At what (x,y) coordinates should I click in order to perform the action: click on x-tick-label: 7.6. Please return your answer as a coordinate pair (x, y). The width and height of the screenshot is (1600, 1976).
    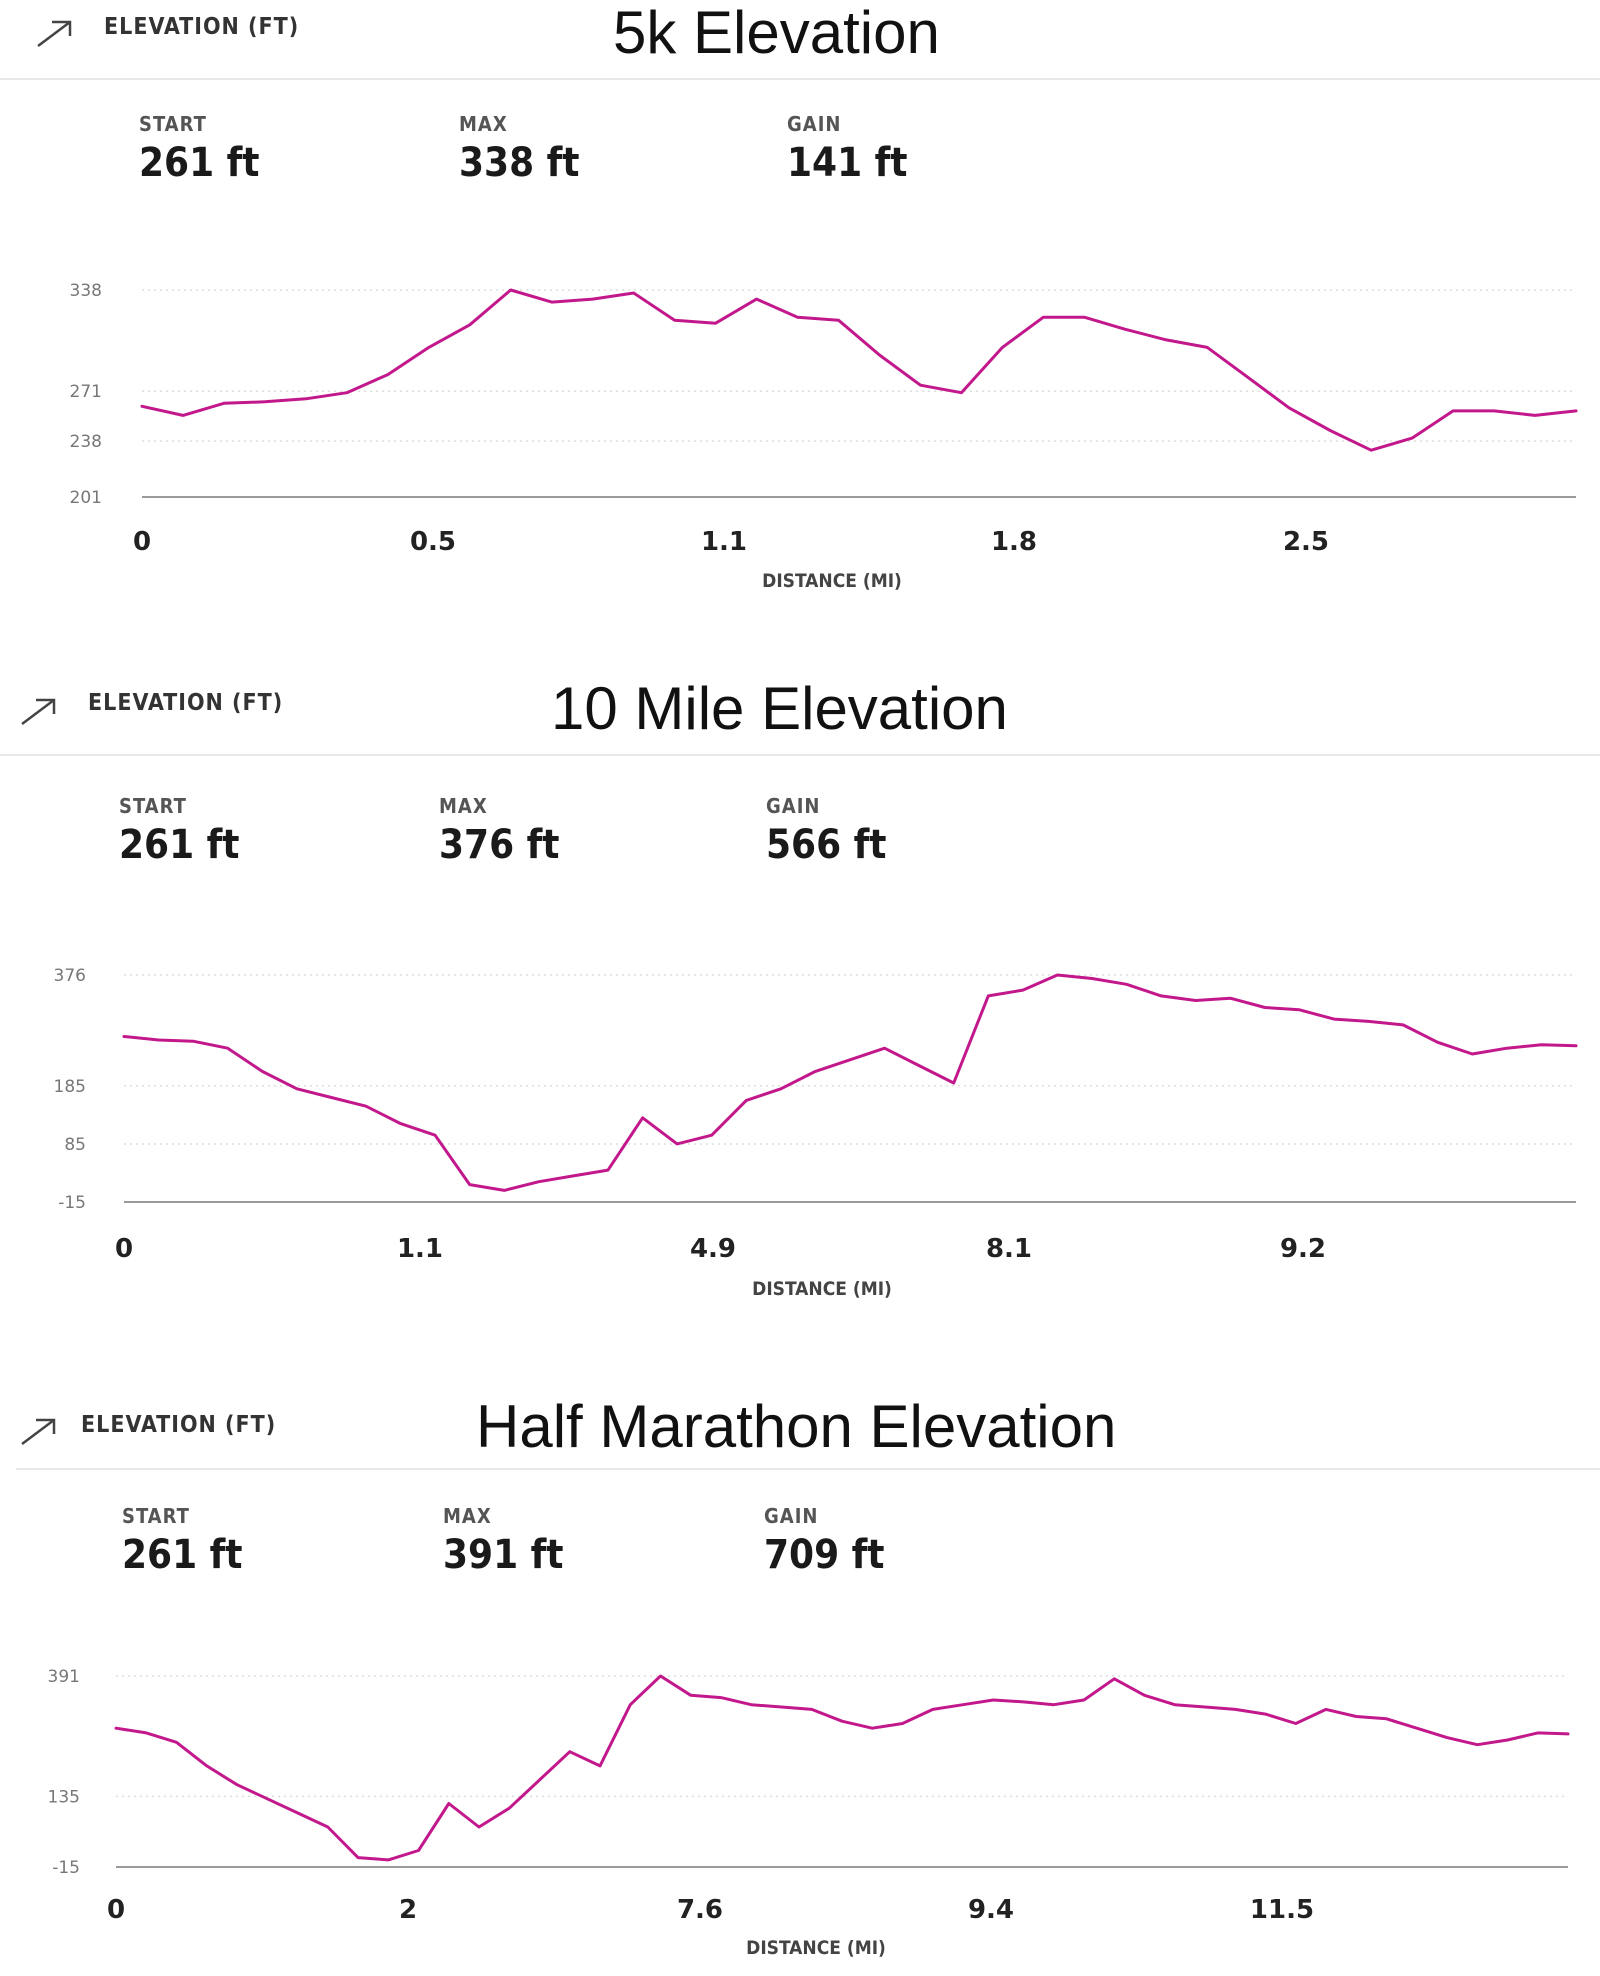
    Looking at the image, I should click on (700, 1910).